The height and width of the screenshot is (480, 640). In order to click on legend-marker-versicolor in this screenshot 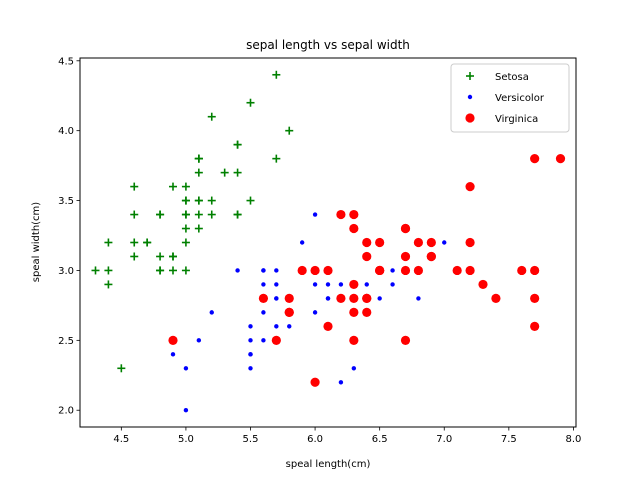, I will do `click(470, 97)`.